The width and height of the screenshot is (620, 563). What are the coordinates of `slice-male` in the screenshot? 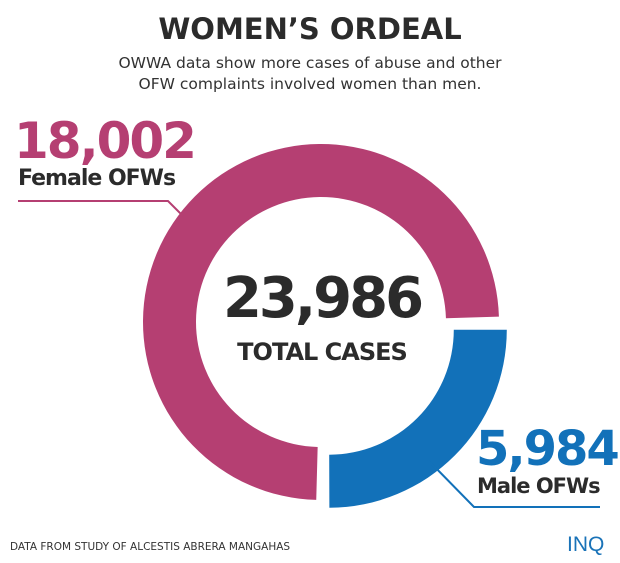 It's located at (418, 418).